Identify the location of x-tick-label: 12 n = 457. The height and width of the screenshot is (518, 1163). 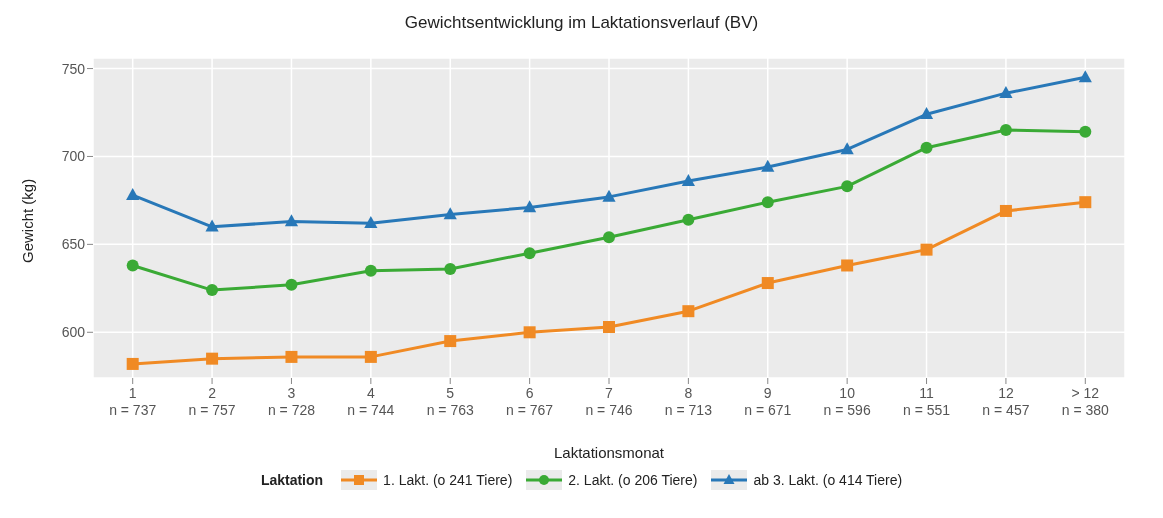
(1006, 401).